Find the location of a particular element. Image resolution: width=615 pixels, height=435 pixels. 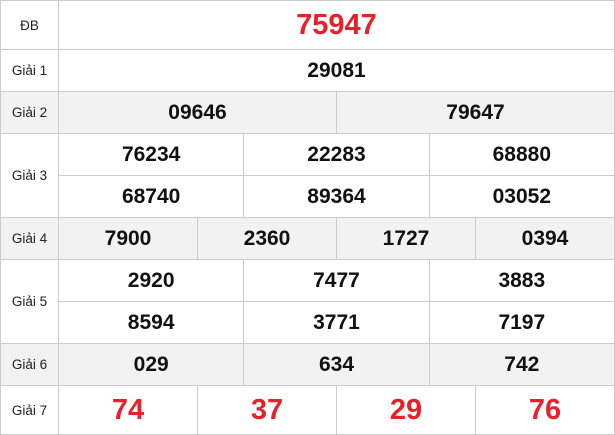

prize-number: 3771 is located at coordinates (335, 322).